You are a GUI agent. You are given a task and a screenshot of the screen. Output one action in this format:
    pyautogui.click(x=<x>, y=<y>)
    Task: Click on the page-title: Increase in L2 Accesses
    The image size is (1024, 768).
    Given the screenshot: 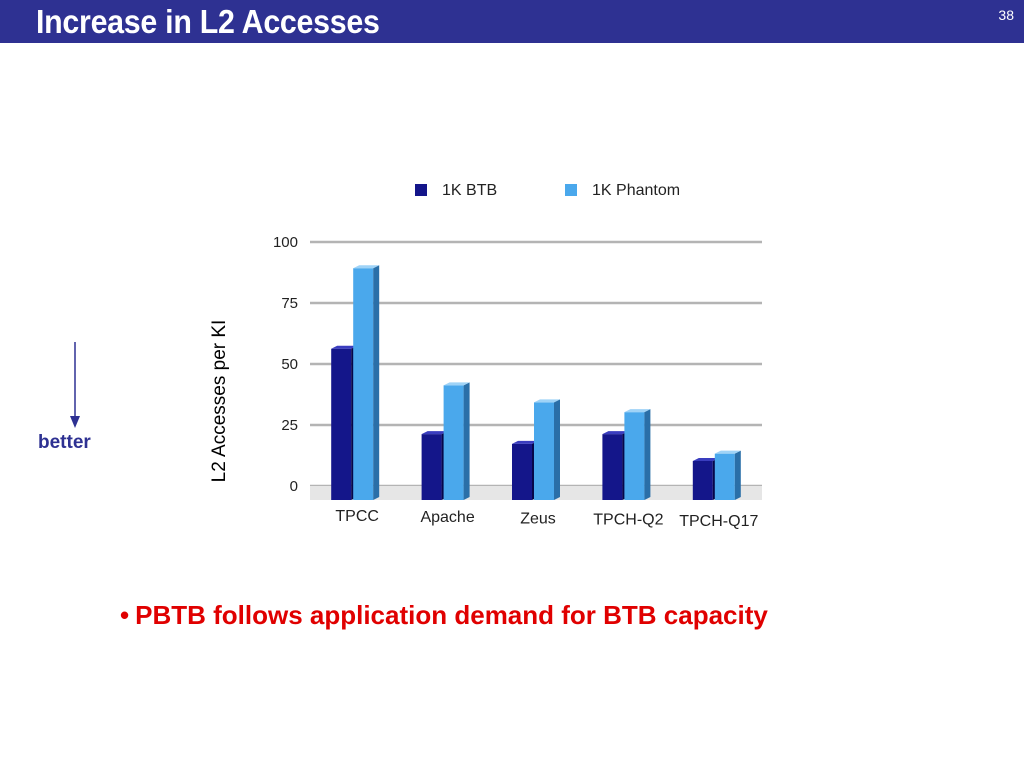 What is the action you would take?
    pyautogui.click(x=208, y=21)
    